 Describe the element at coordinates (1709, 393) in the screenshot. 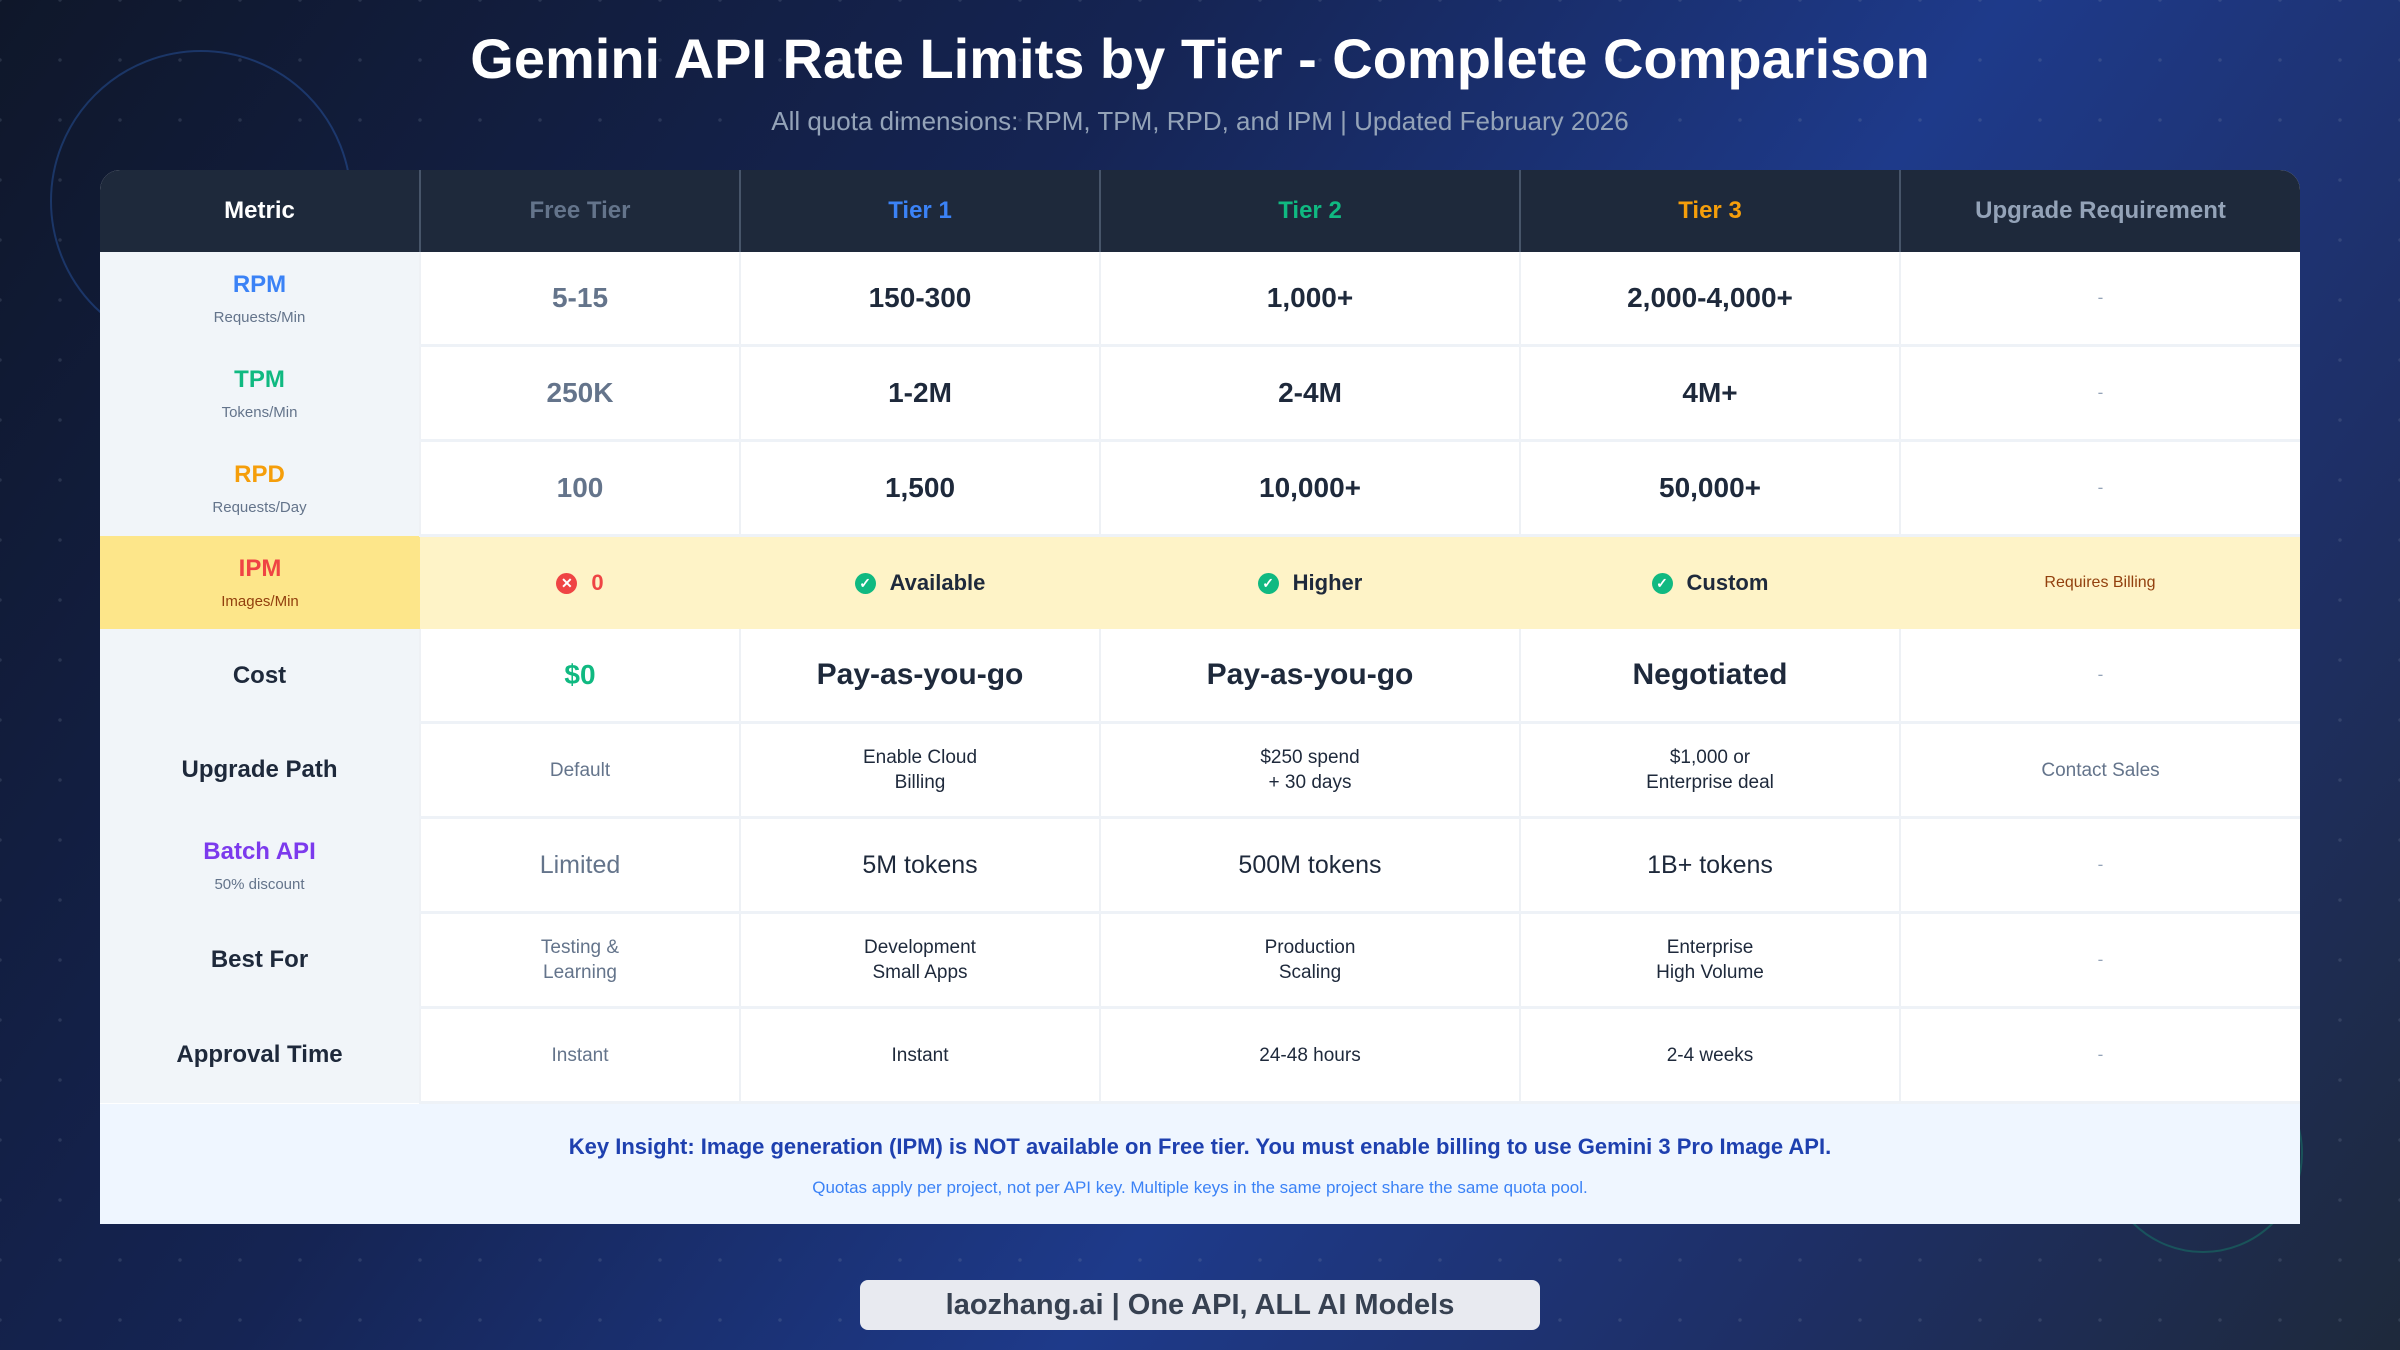

I see `cell-tier3: 4M+` at that location.